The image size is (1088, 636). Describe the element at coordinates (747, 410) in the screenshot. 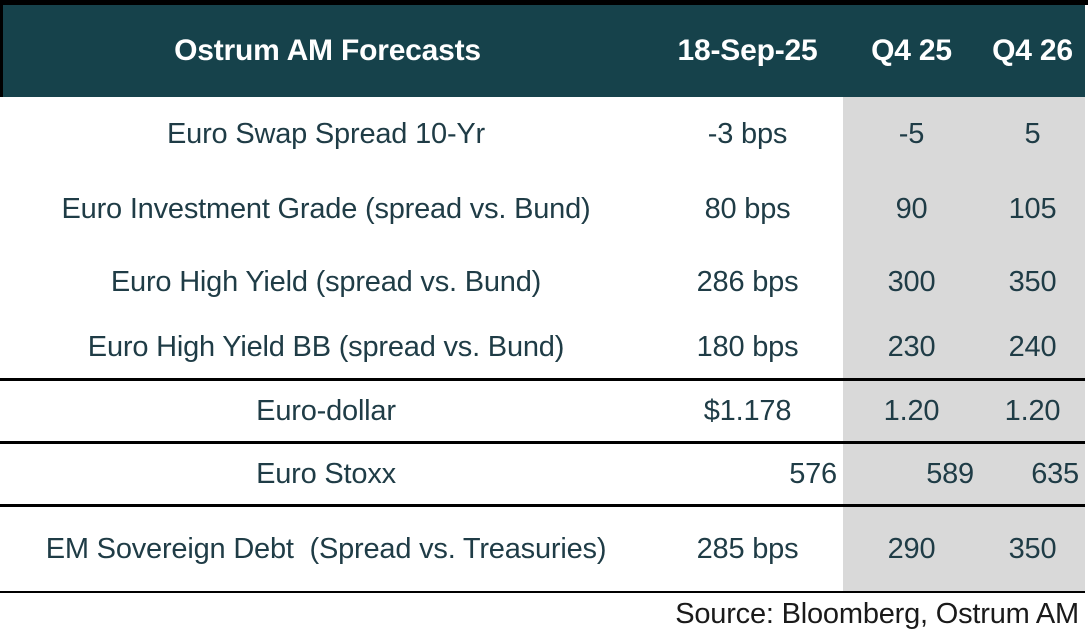

I see `current-value: $1.178` at that location.